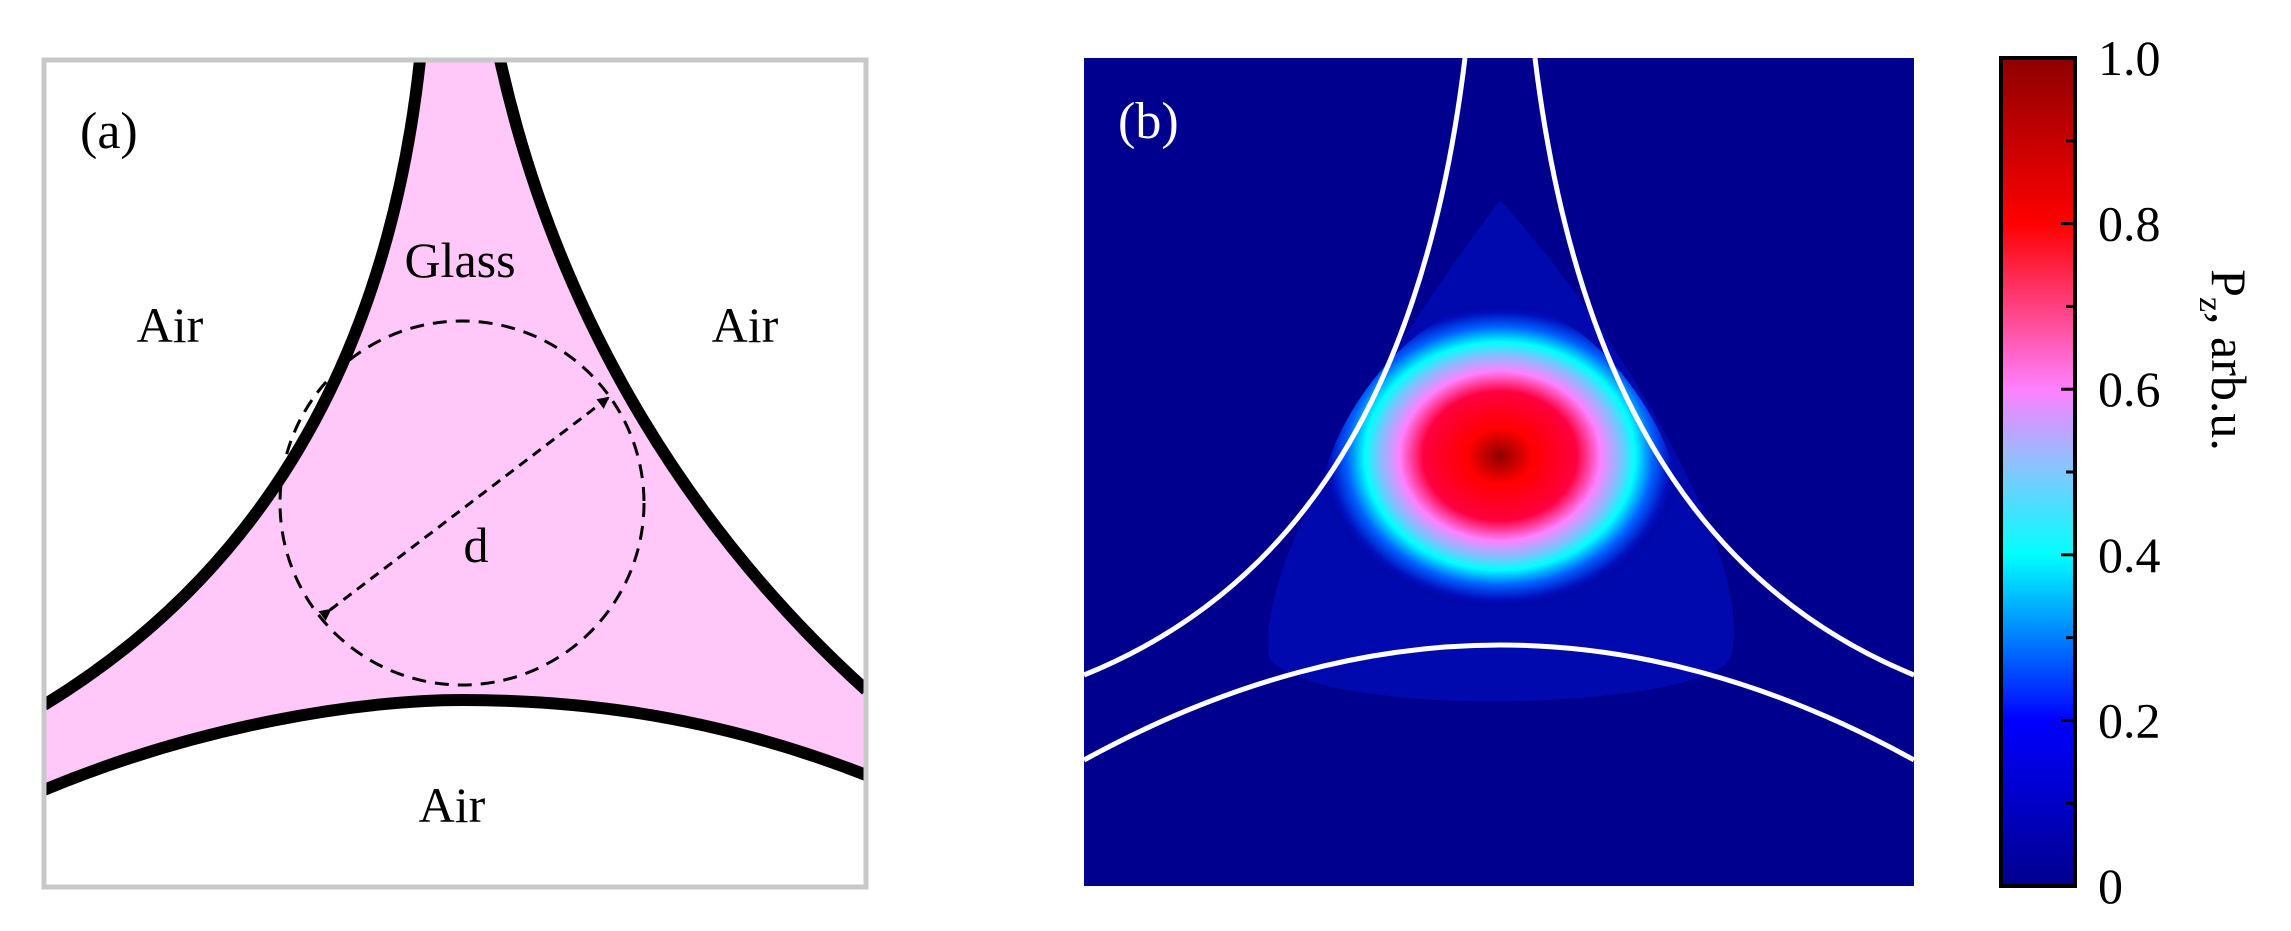 The image size is (2291, 931). Describe the element at coordinates (455, 744) in the screenshot. I see `bottom-air-hole-boundary` at that location.